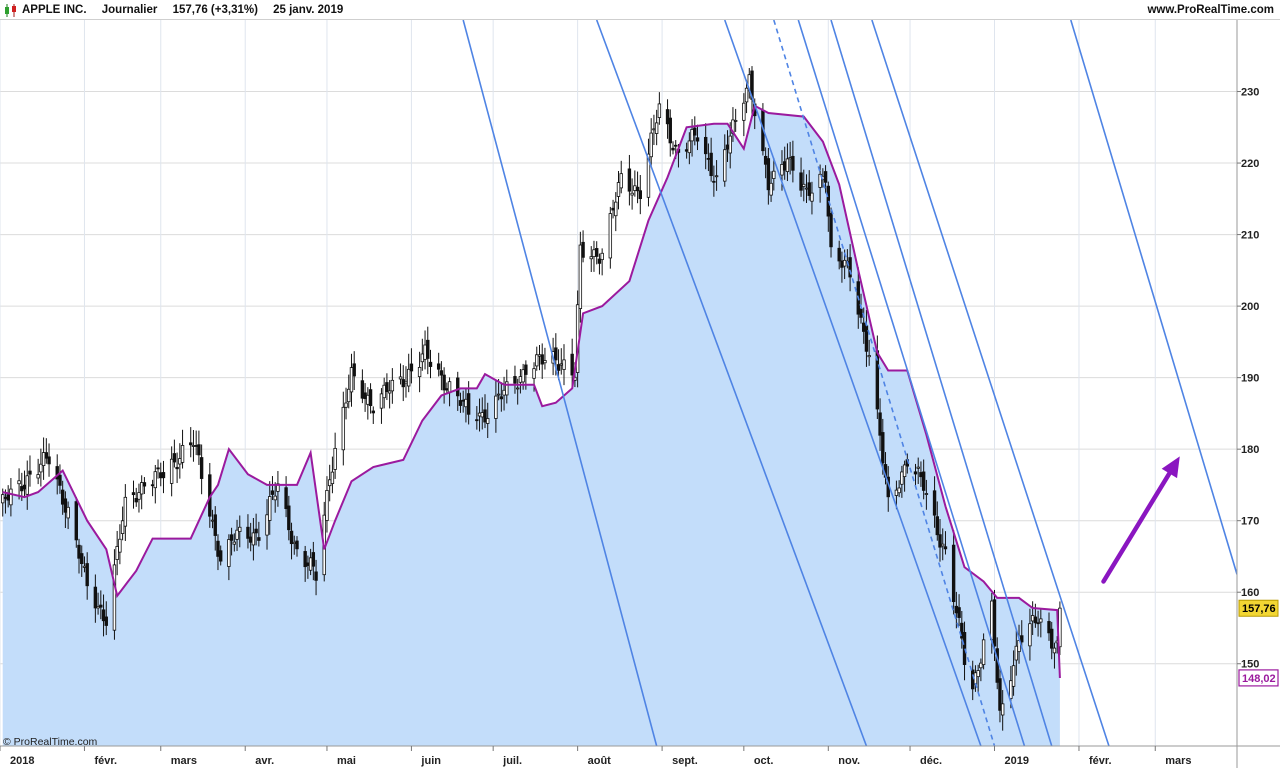  Describe the element at coordinates (685, 761) in the screenshot. I see `x-tick-label: sept.` at that location.